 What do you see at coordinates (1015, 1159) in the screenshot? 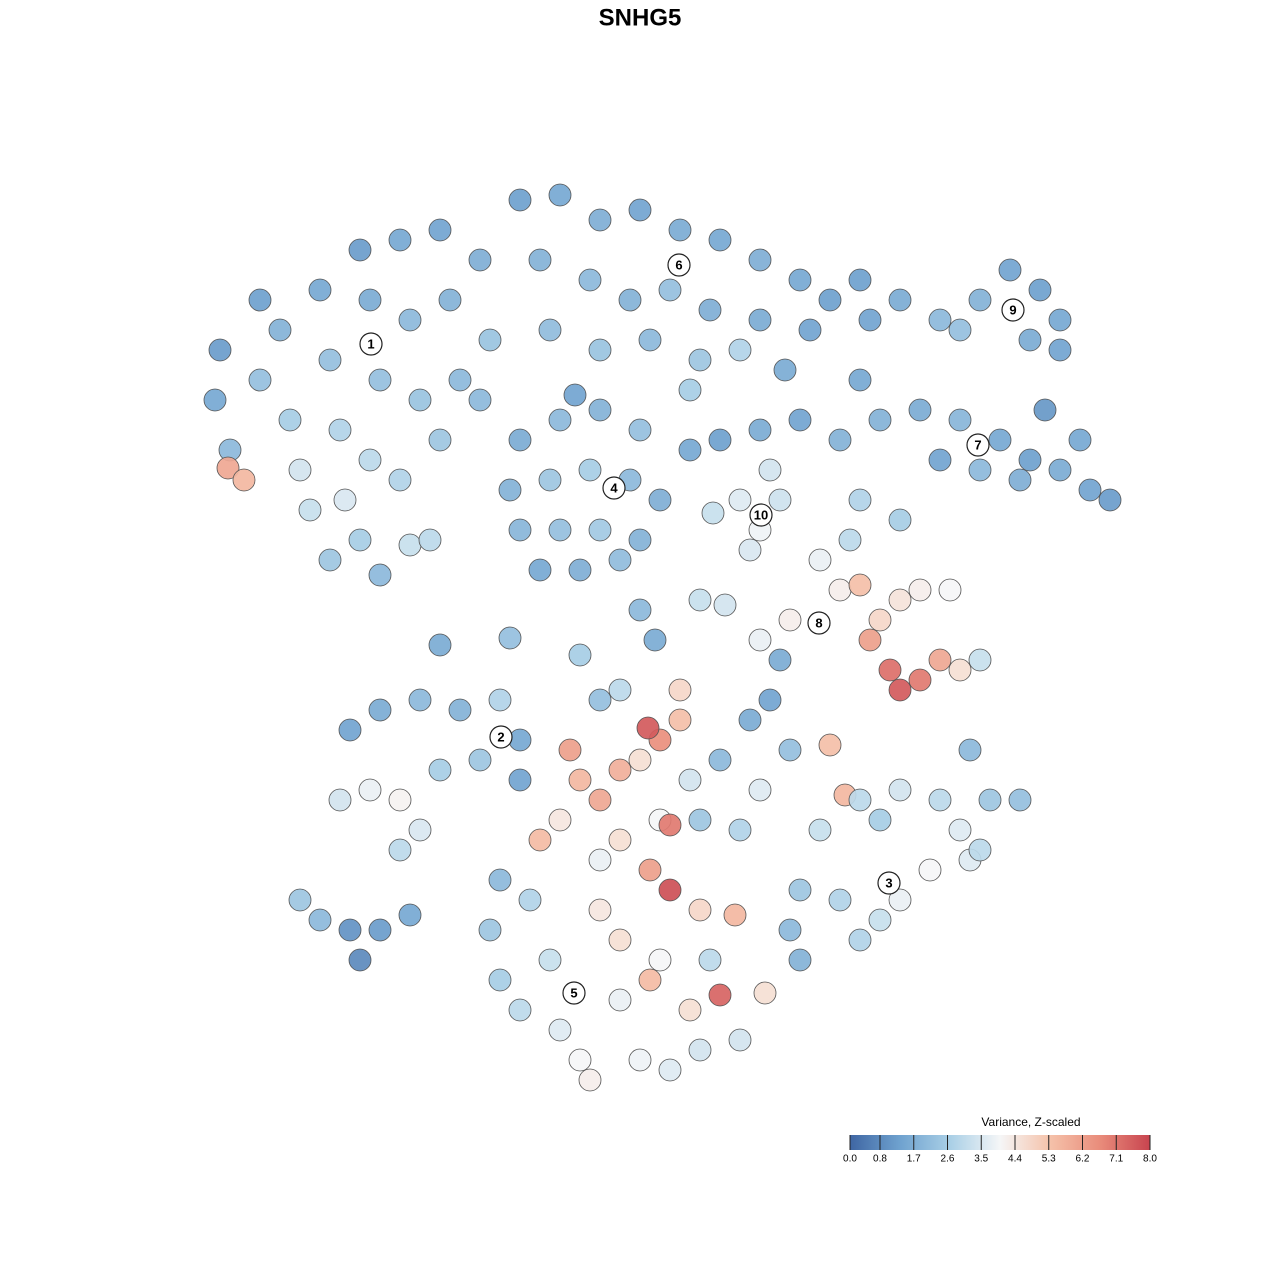
I see `colorbar-tick-label: 4.4` at bounding box center [1015, 1159].